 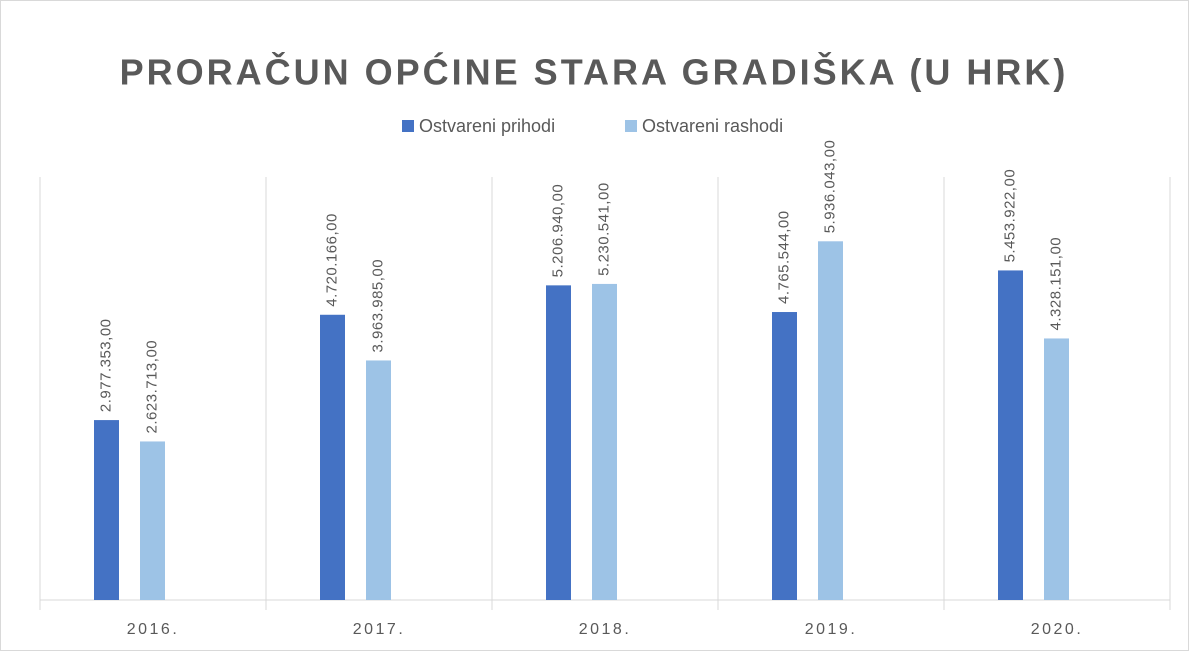 What do you see at coordinates (783, 257) in the screenshot?
I see `value-label: 4.765.544,00` at bounding box center [783, 257].